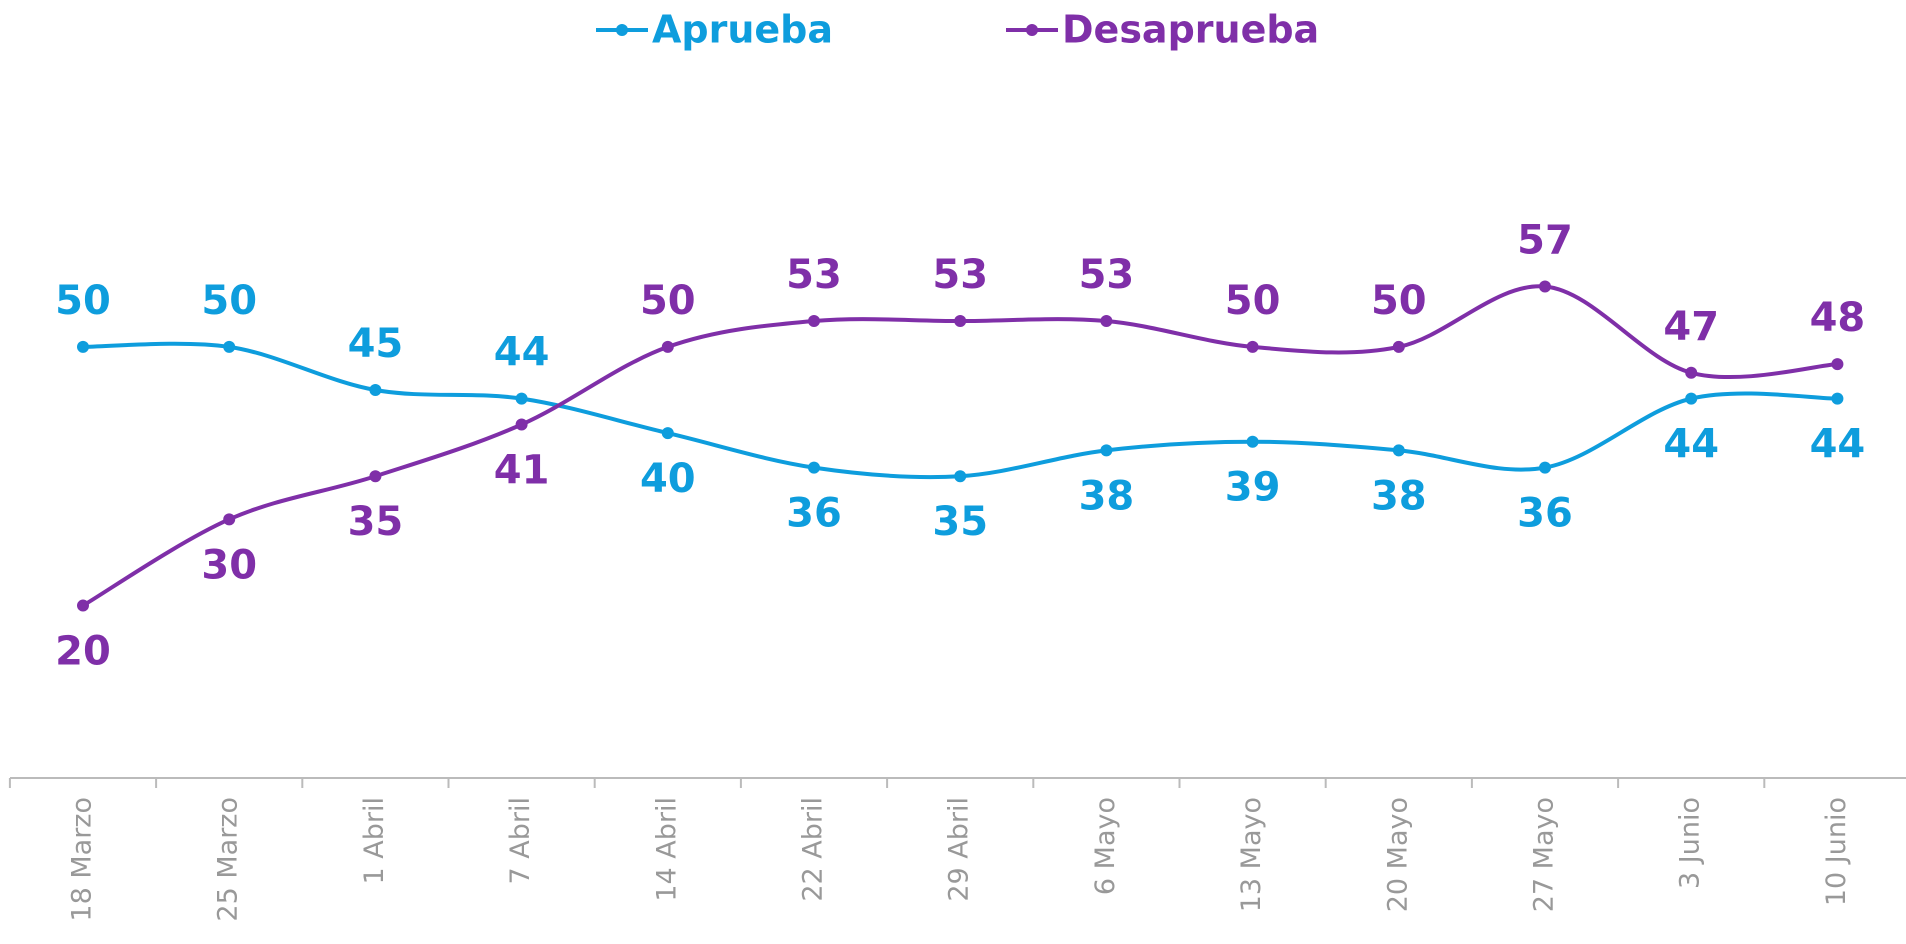 This screenshot has width=1906, height=944. What do you see at coordinates (813, 849) in the screenshot?
I see `x-tick-label: 22 Abril` at bounding box center [813, 849].